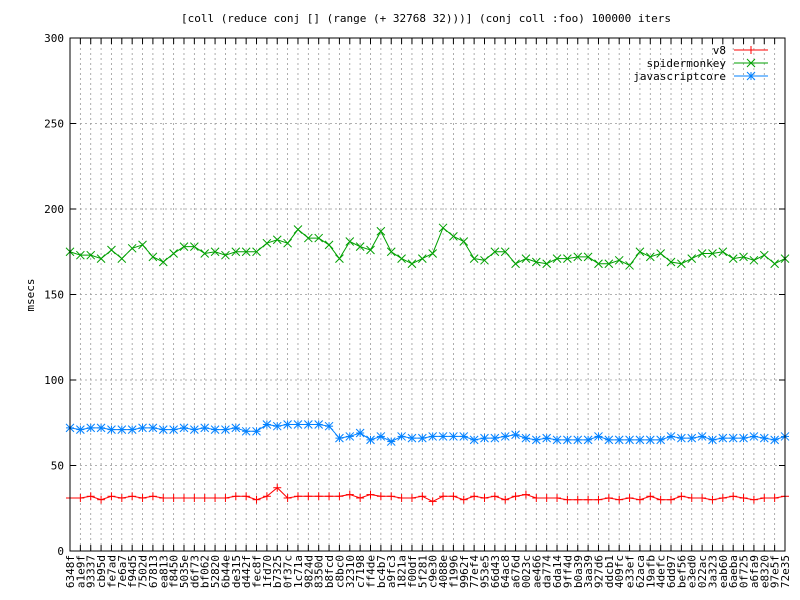 The image size is (800, 600). I want to click on x-tick-label: cb95d, so click(101, 571).